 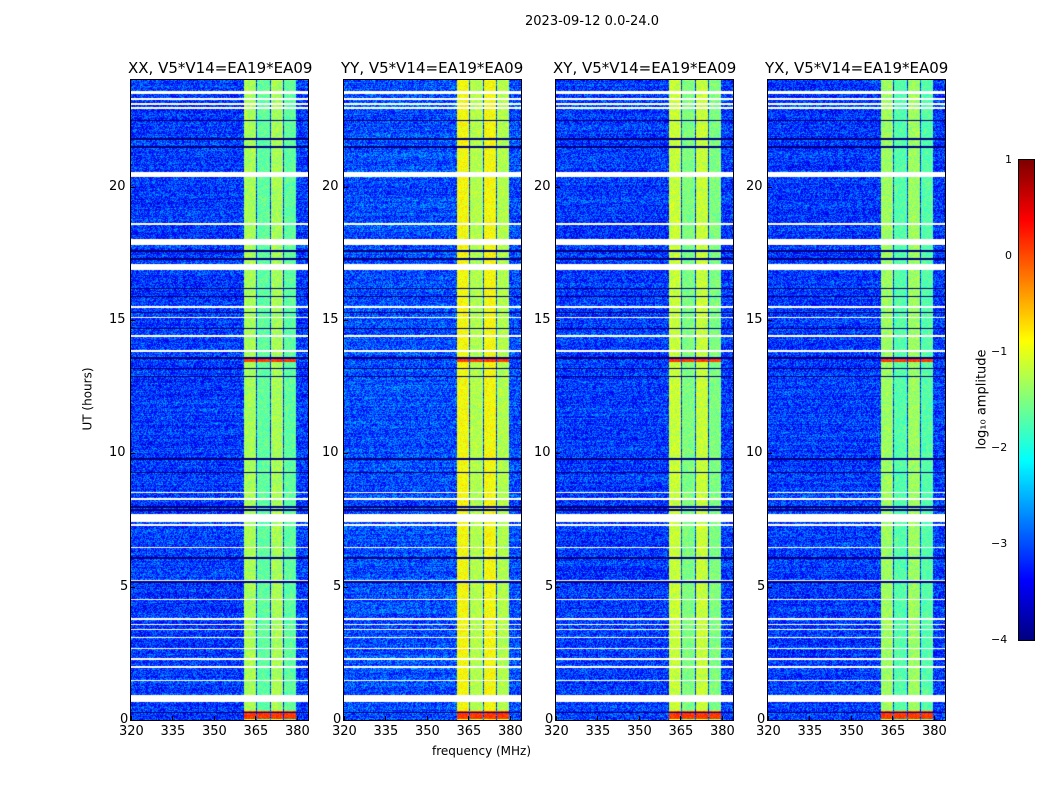 What do you see at coordinates (432, 68) in the screenshot?
I see `panel-title: YY, V5*V14=EA19*EA09` at bounding box center [432, 68].